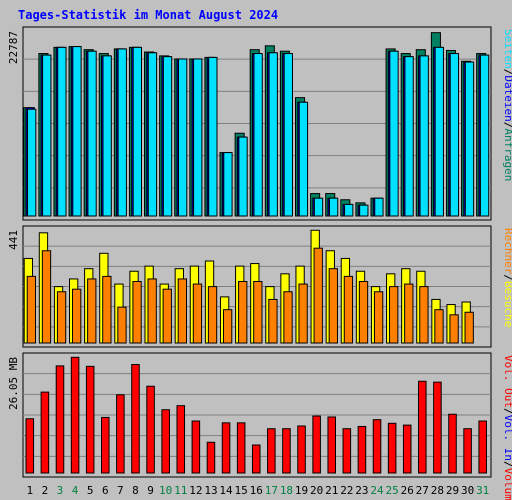  I want to click on x-axis-tick-label: 19, so click(301, 490).